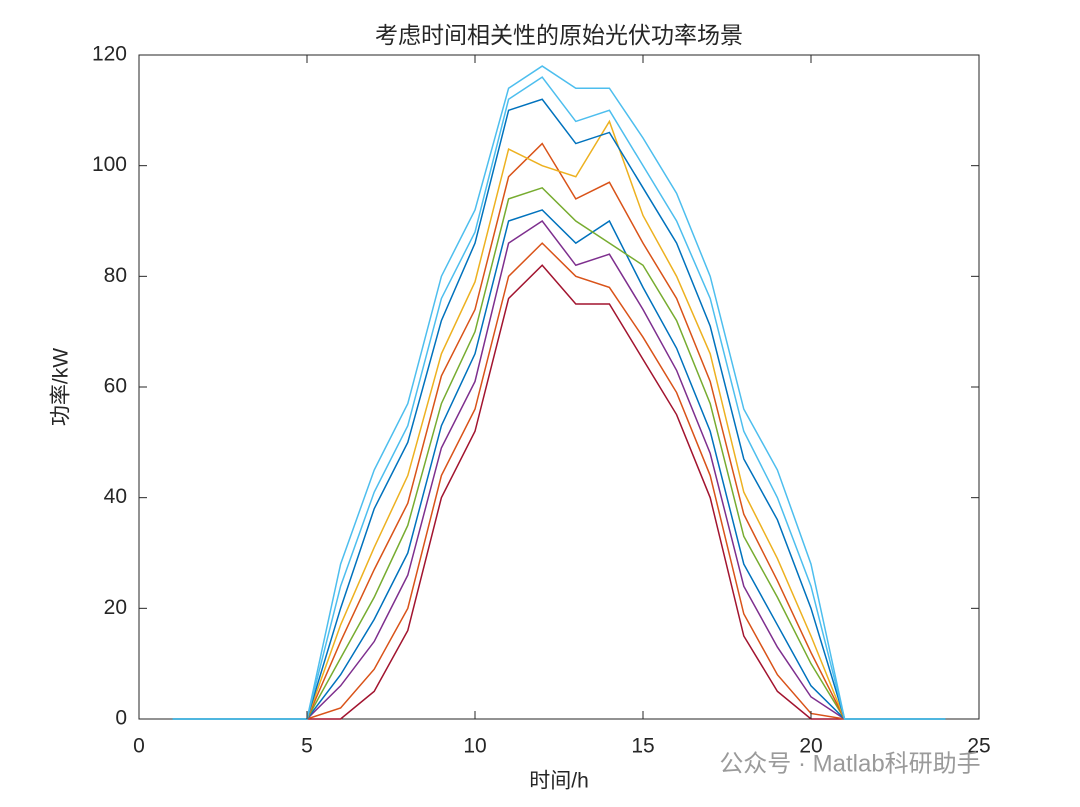  I want to click on x-tick-label: 5, so click(307, 746).